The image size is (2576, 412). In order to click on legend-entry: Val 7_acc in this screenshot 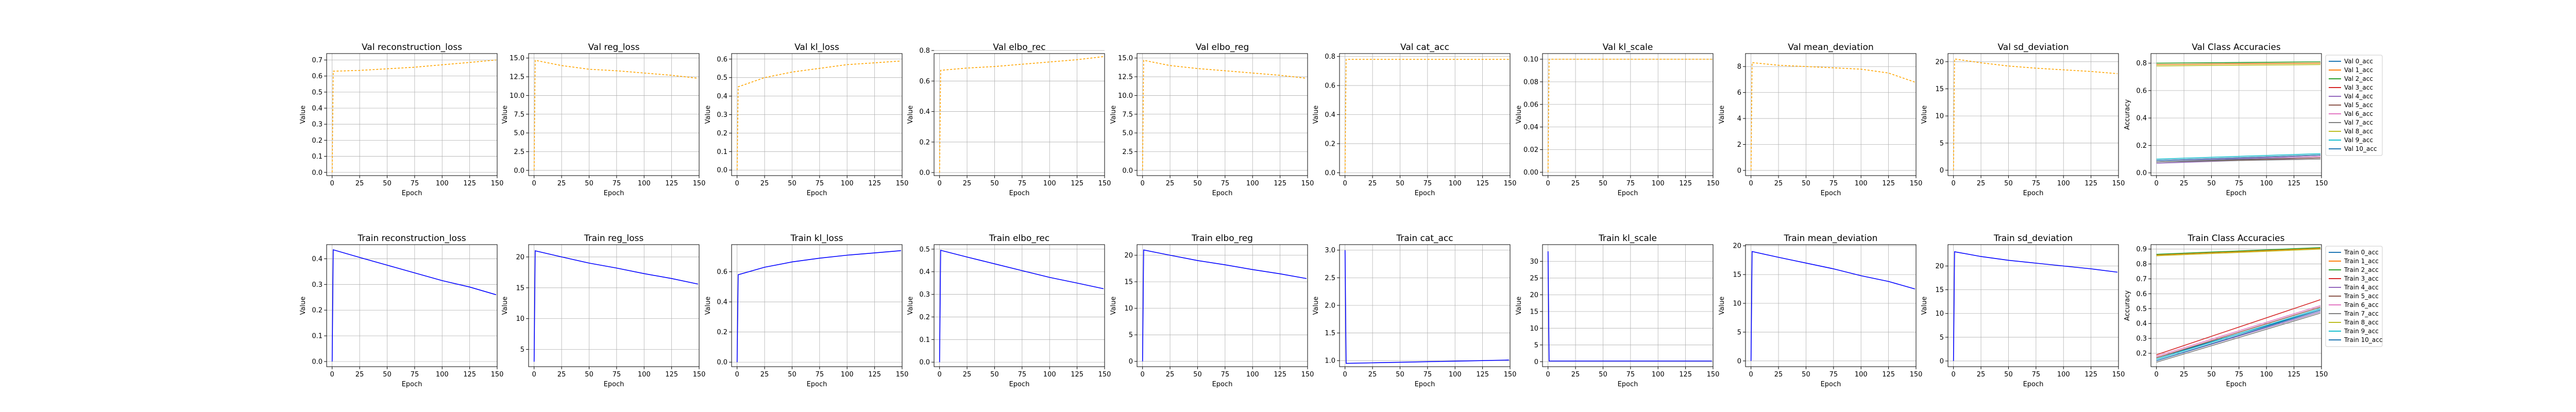, I will do `click(2358, 122)`.